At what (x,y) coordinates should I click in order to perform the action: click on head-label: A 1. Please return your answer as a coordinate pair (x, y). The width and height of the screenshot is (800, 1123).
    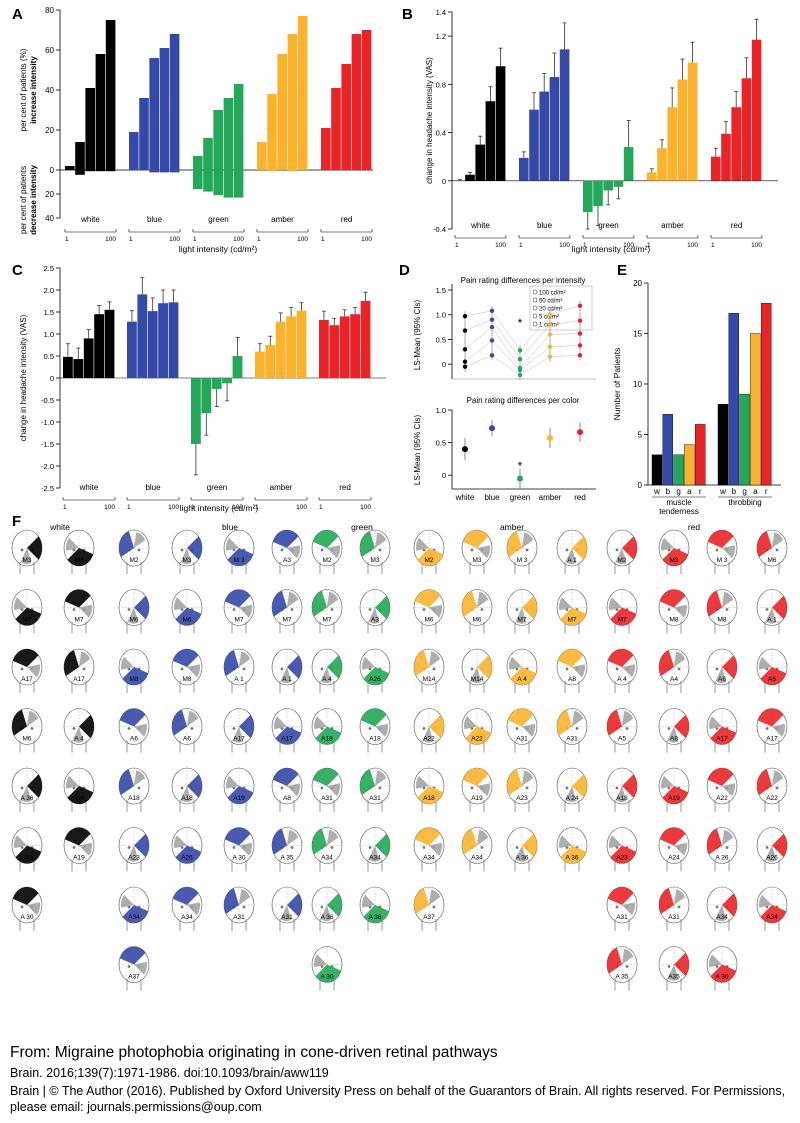
    Looking at the image, I should click on (287, 679).